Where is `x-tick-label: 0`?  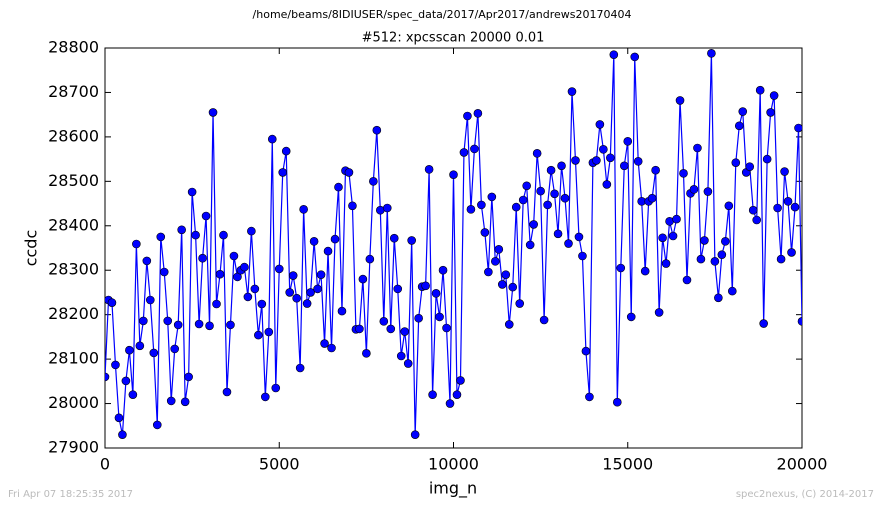
x-tick-label: 0 is located at coordinates (105, 464).